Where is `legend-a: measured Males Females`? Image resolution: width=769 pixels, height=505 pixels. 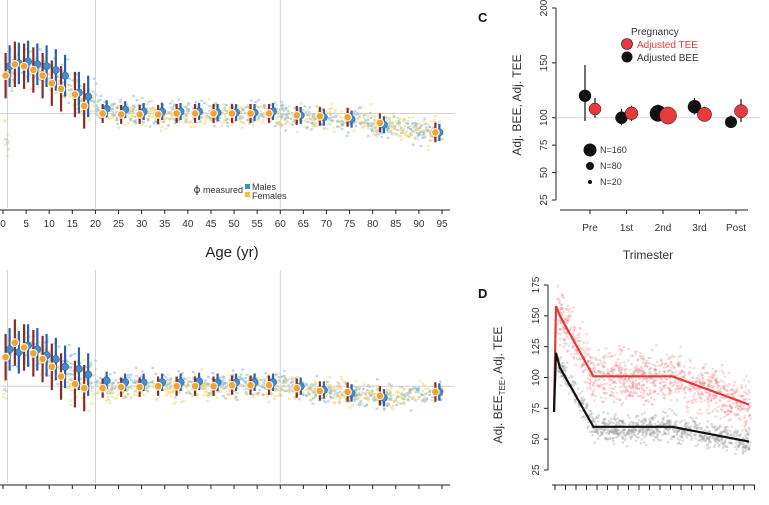 legend-a: measured Males Females is located at coordinates (240, 191).